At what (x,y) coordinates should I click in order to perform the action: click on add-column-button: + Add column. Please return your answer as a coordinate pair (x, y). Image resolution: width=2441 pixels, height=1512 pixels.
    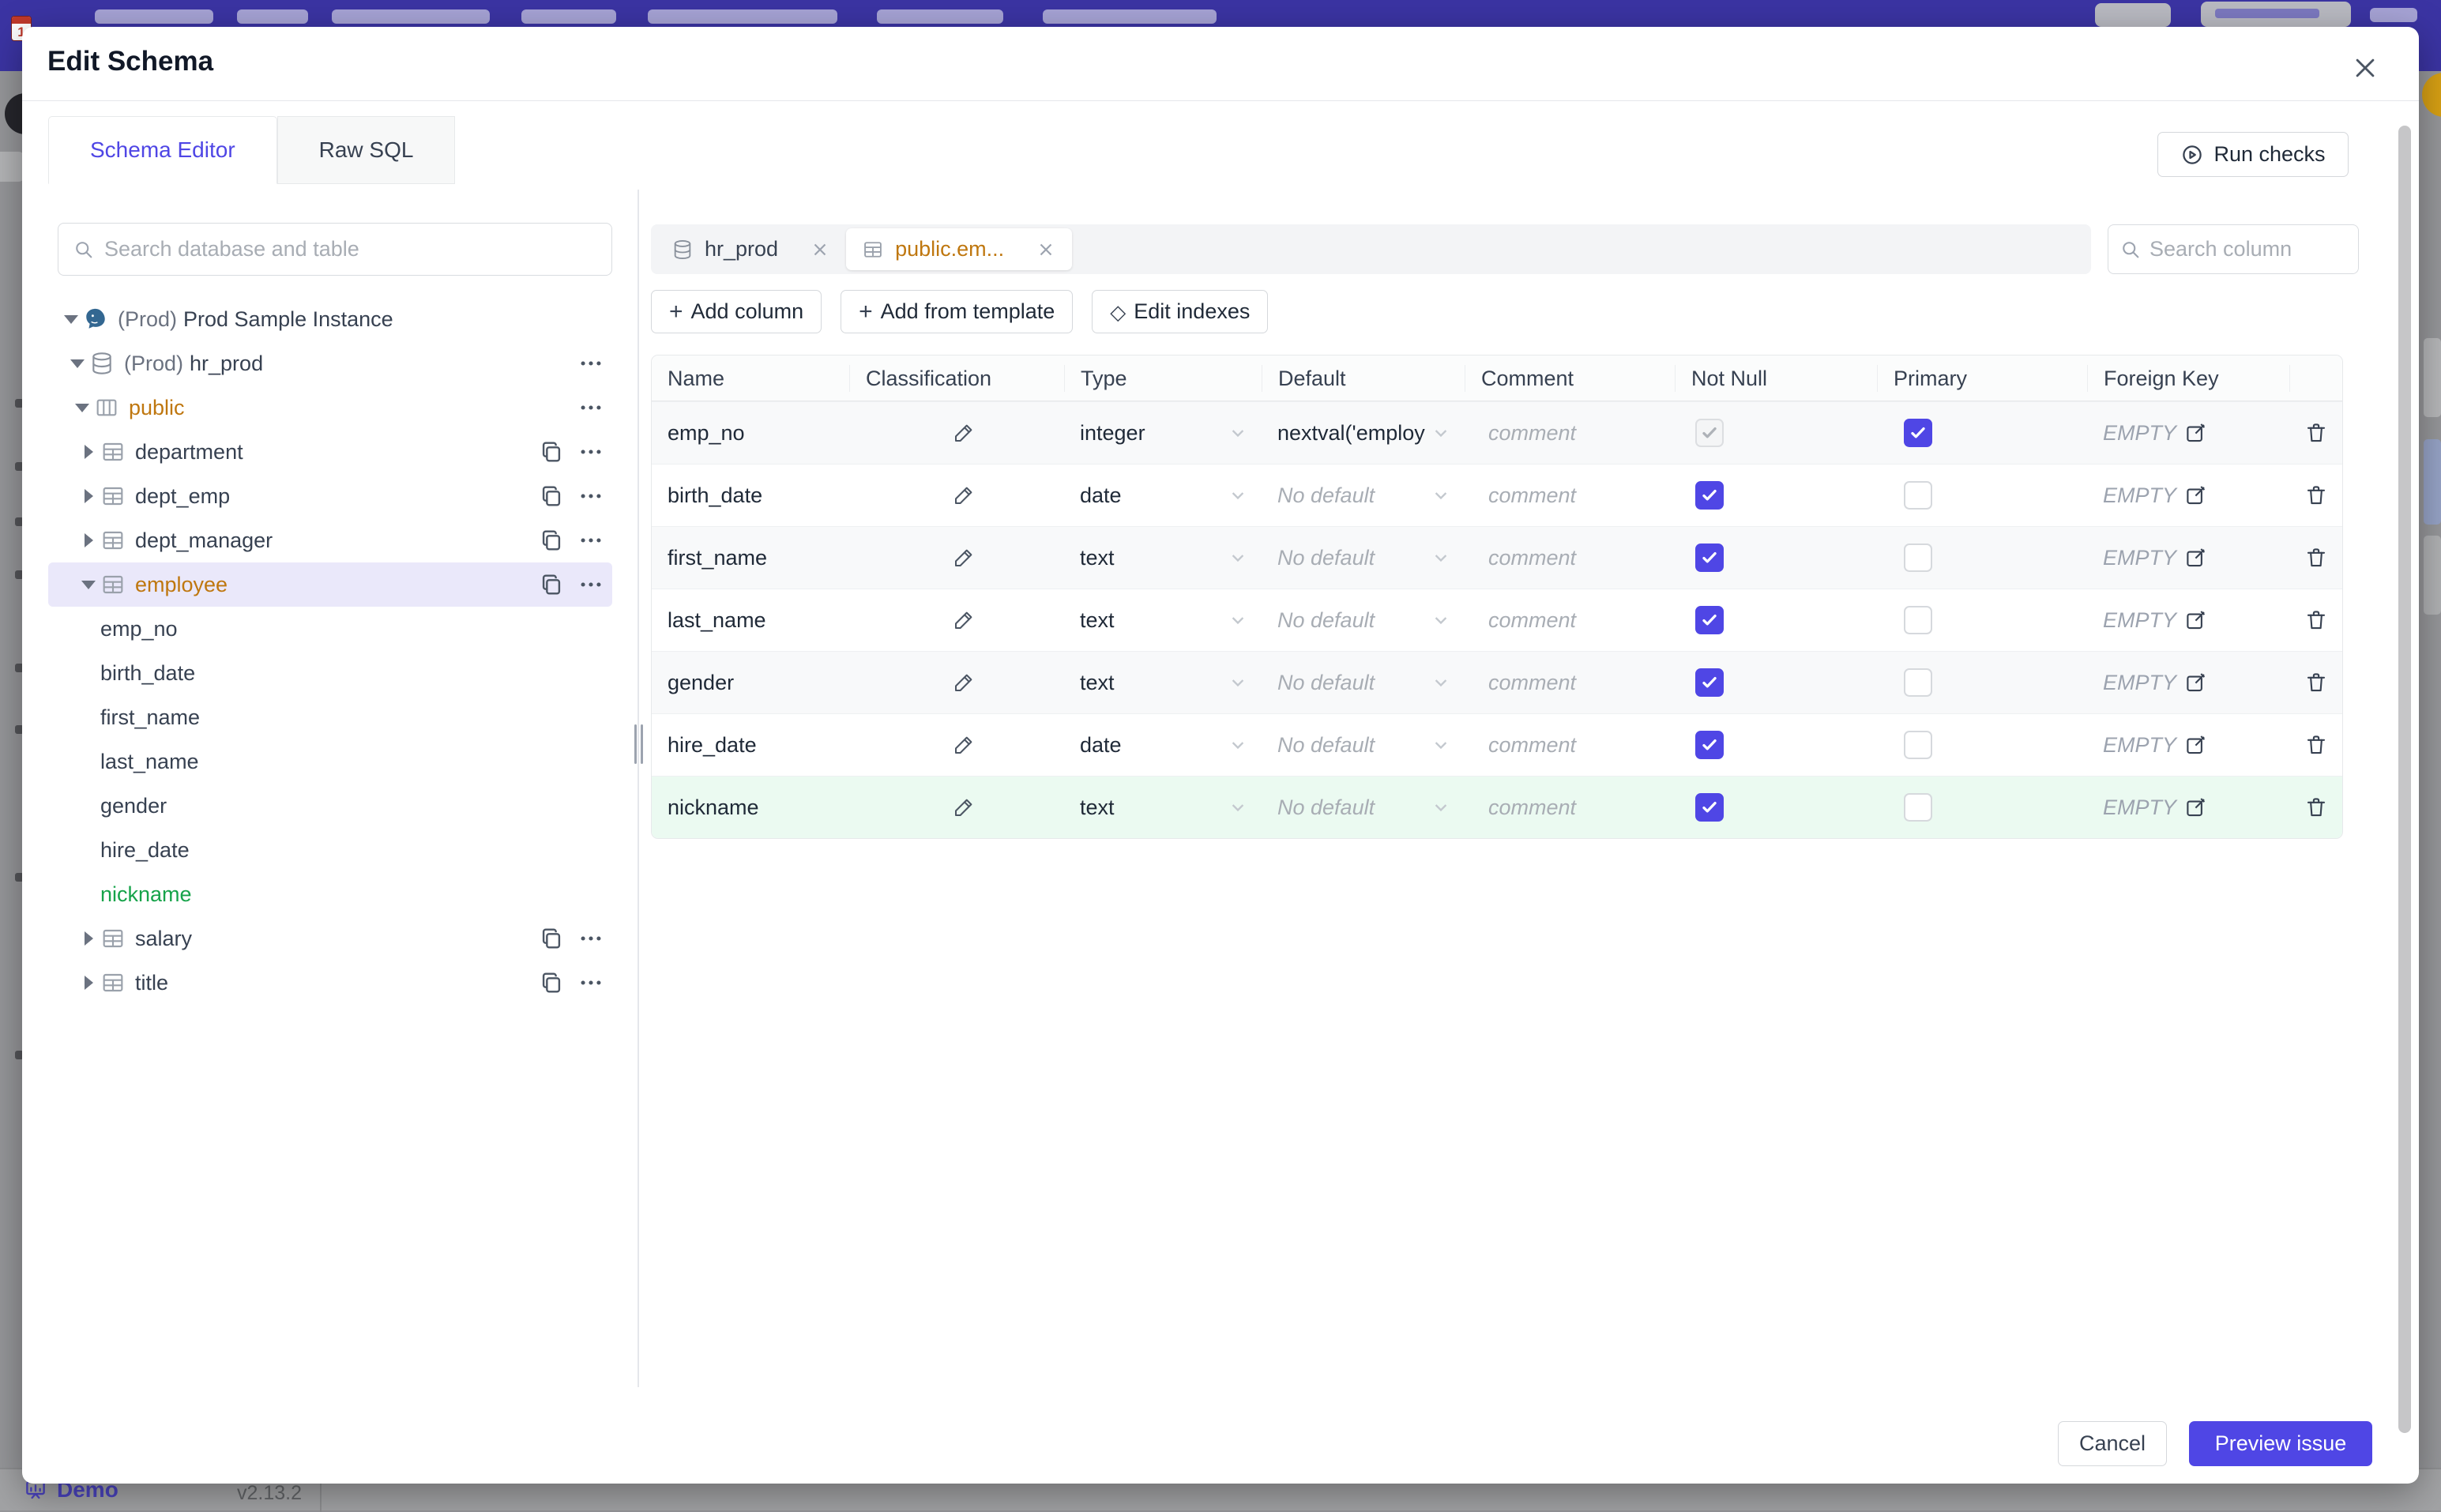
    Looking at the image, I should click on (736, 311).